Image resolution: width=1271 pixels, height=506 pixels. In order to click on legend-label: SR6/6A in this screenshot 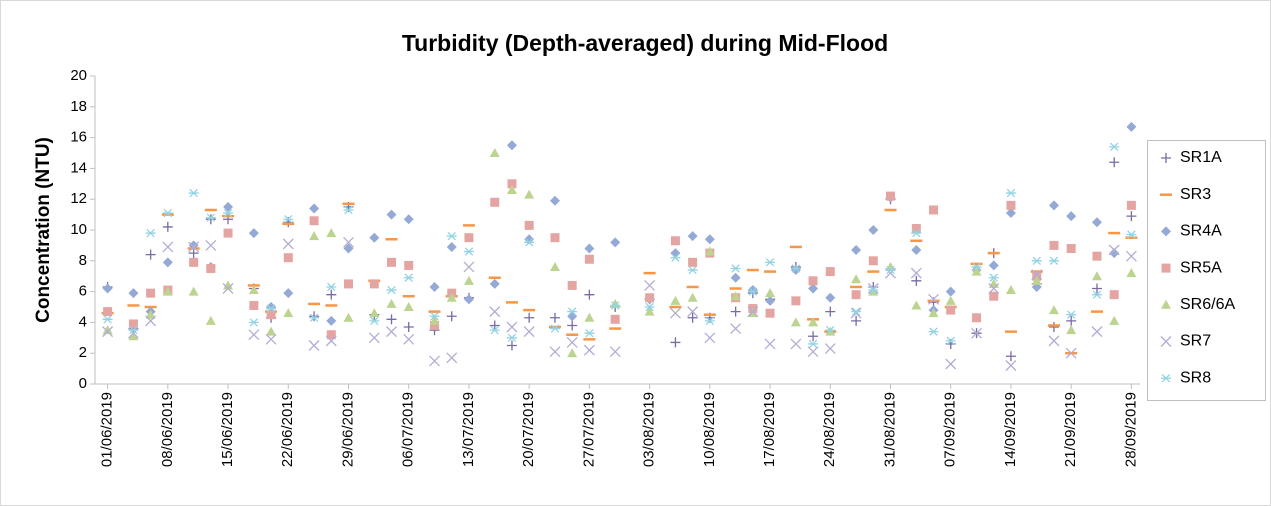, I will do `click(1207, 304)`.